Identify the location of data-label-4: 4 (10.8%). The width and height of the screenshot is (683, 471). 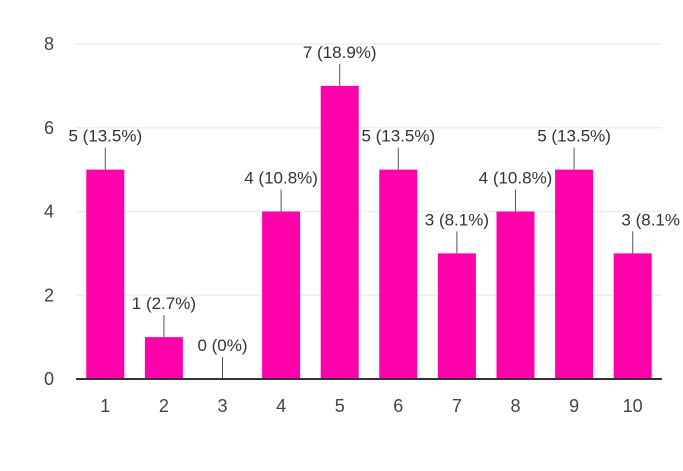
(281, 178).